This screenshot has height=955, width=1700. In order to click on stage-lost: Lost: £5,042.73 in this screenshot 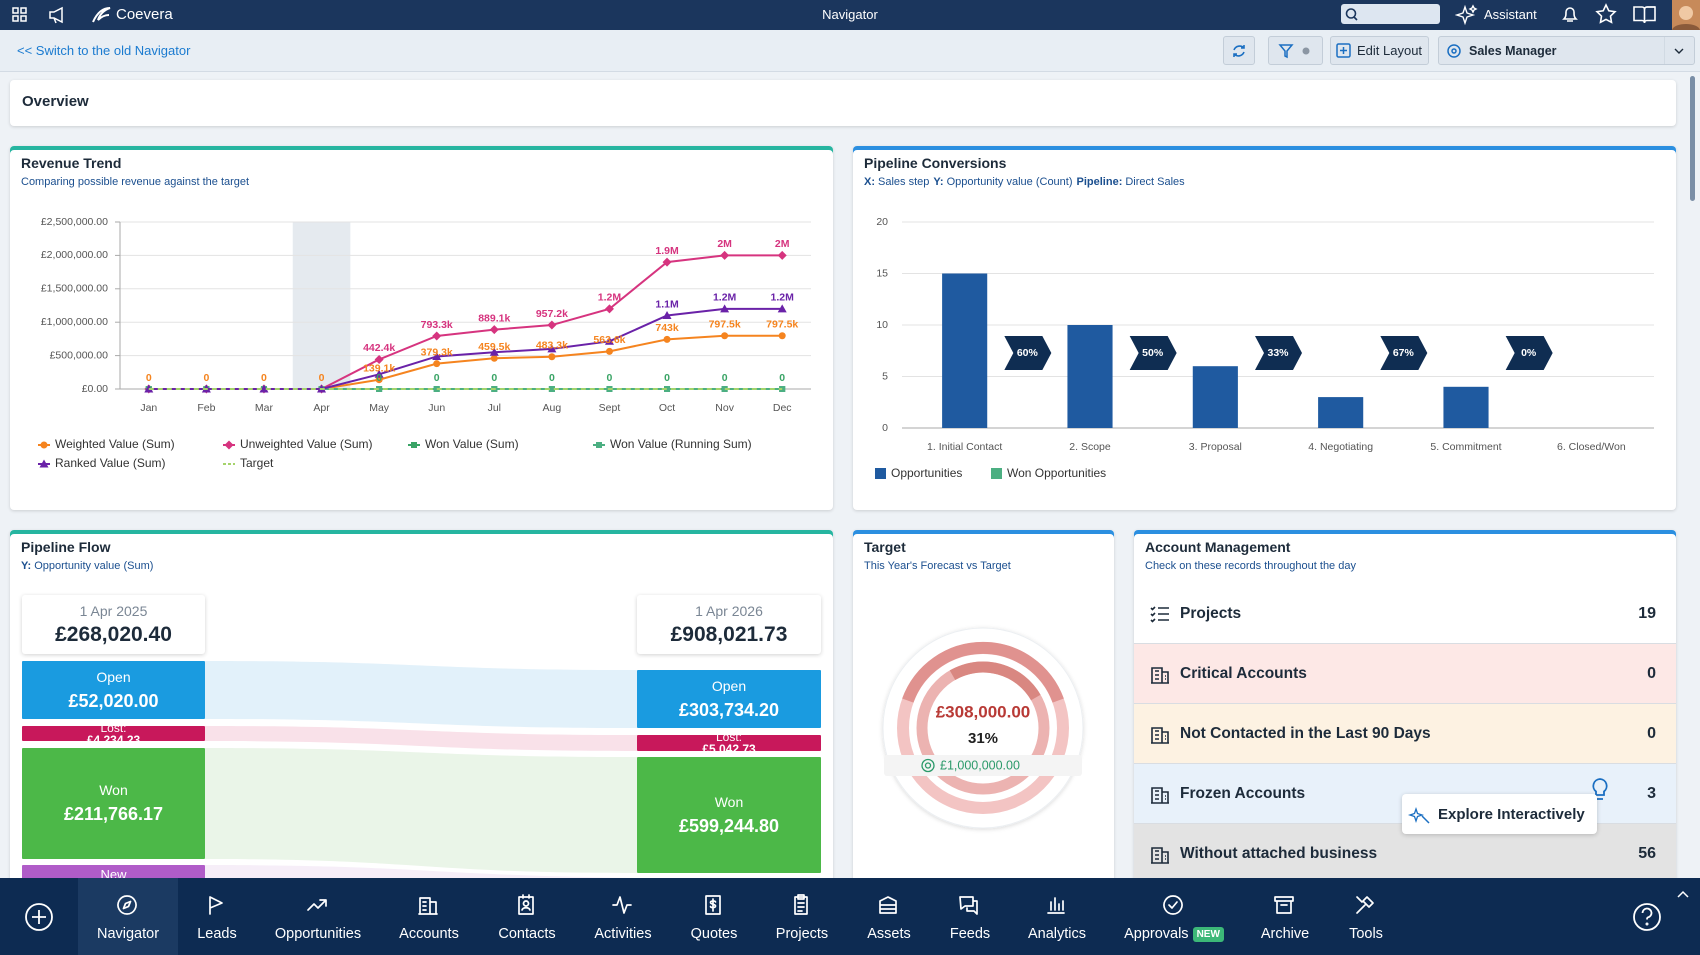, I will do `click(729, 743)`.